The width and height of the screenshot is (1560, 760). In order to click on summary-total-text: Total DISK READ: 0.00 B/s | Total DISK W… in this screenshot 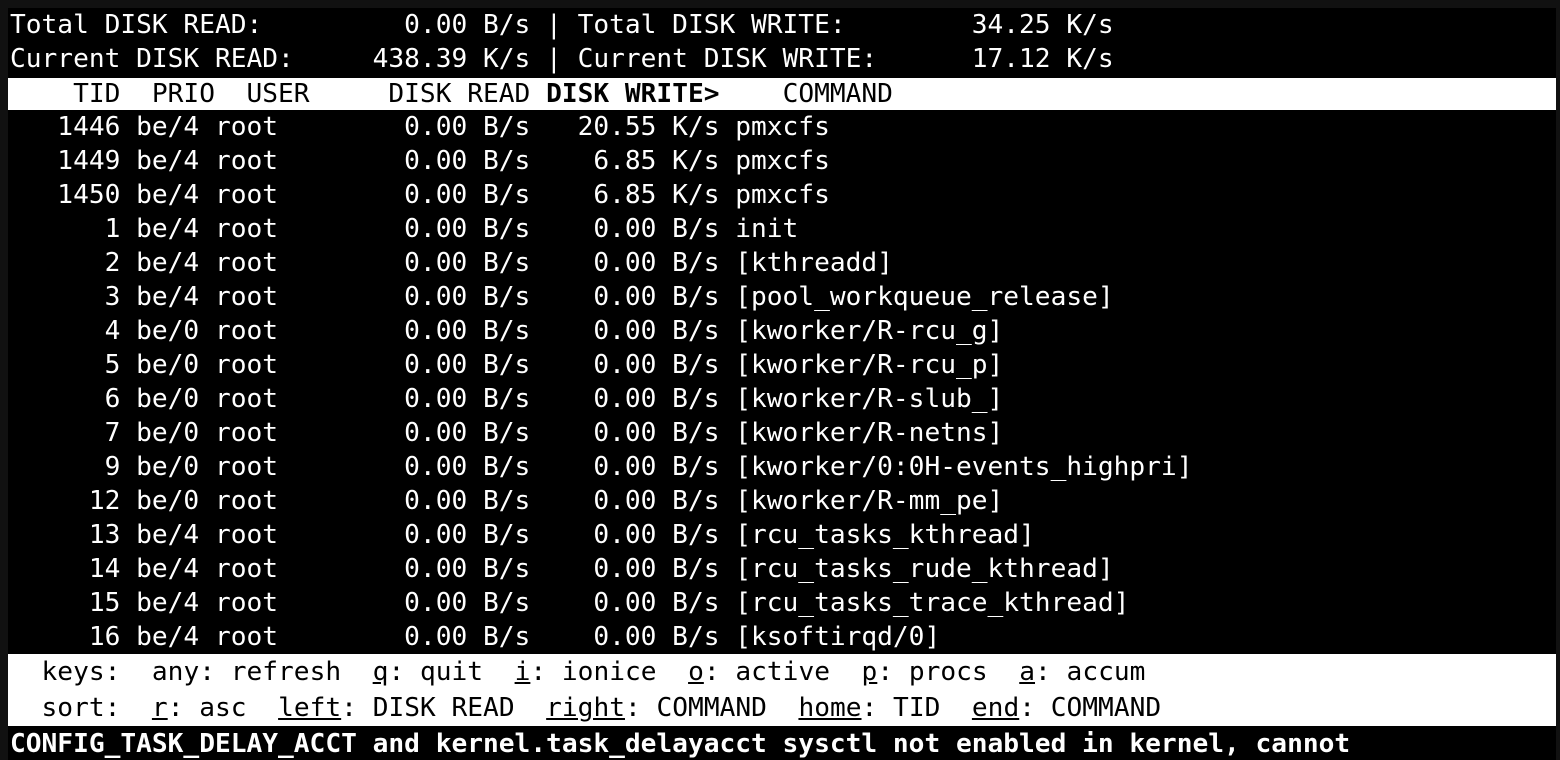, I will do `click(562, 25)`.